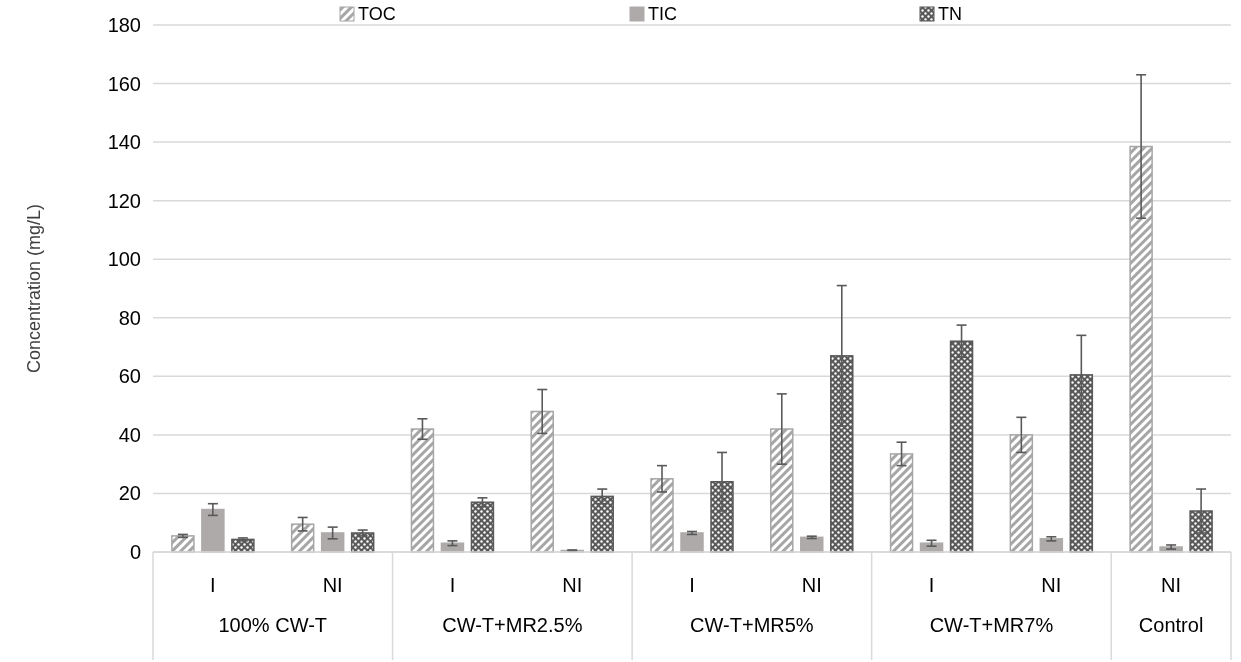 The image size is (1241, 662). Describe the element at coordinates (124, 83) in the screenshot. I see `y-tick-label: 160` at that location.